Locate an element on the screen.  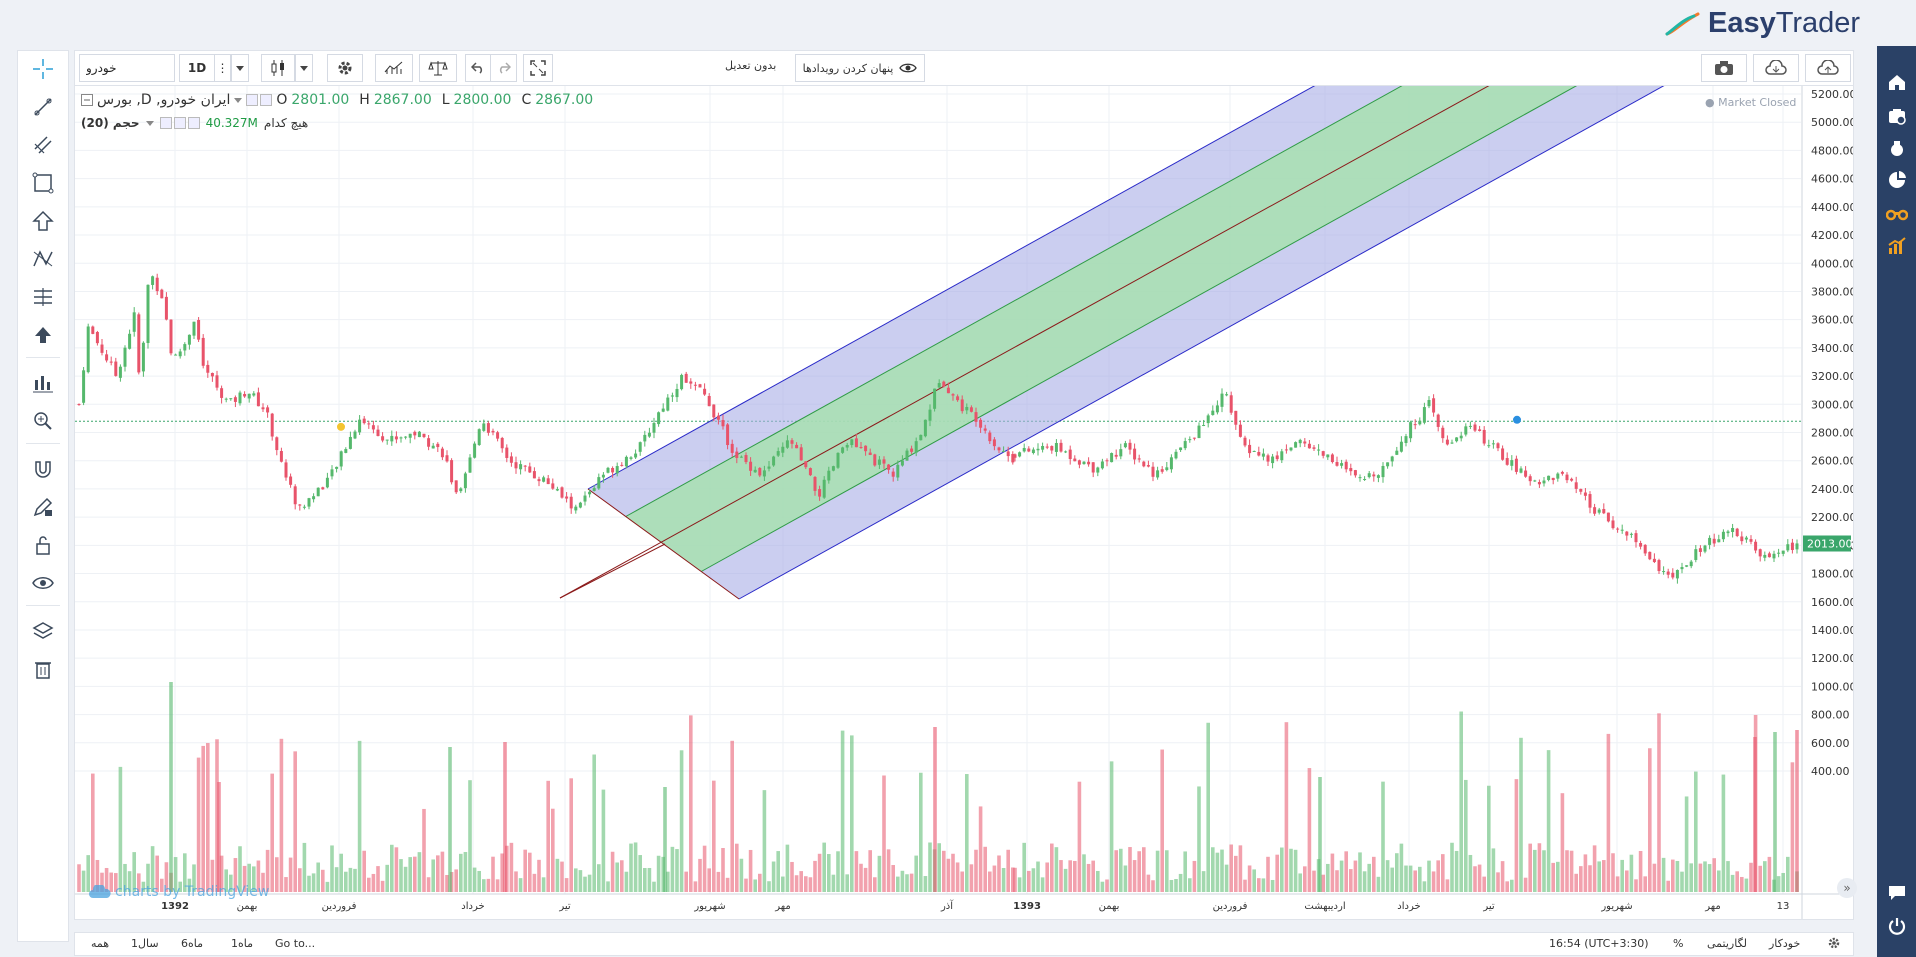
settings-gear-icon is located at coordinates (345, 68).